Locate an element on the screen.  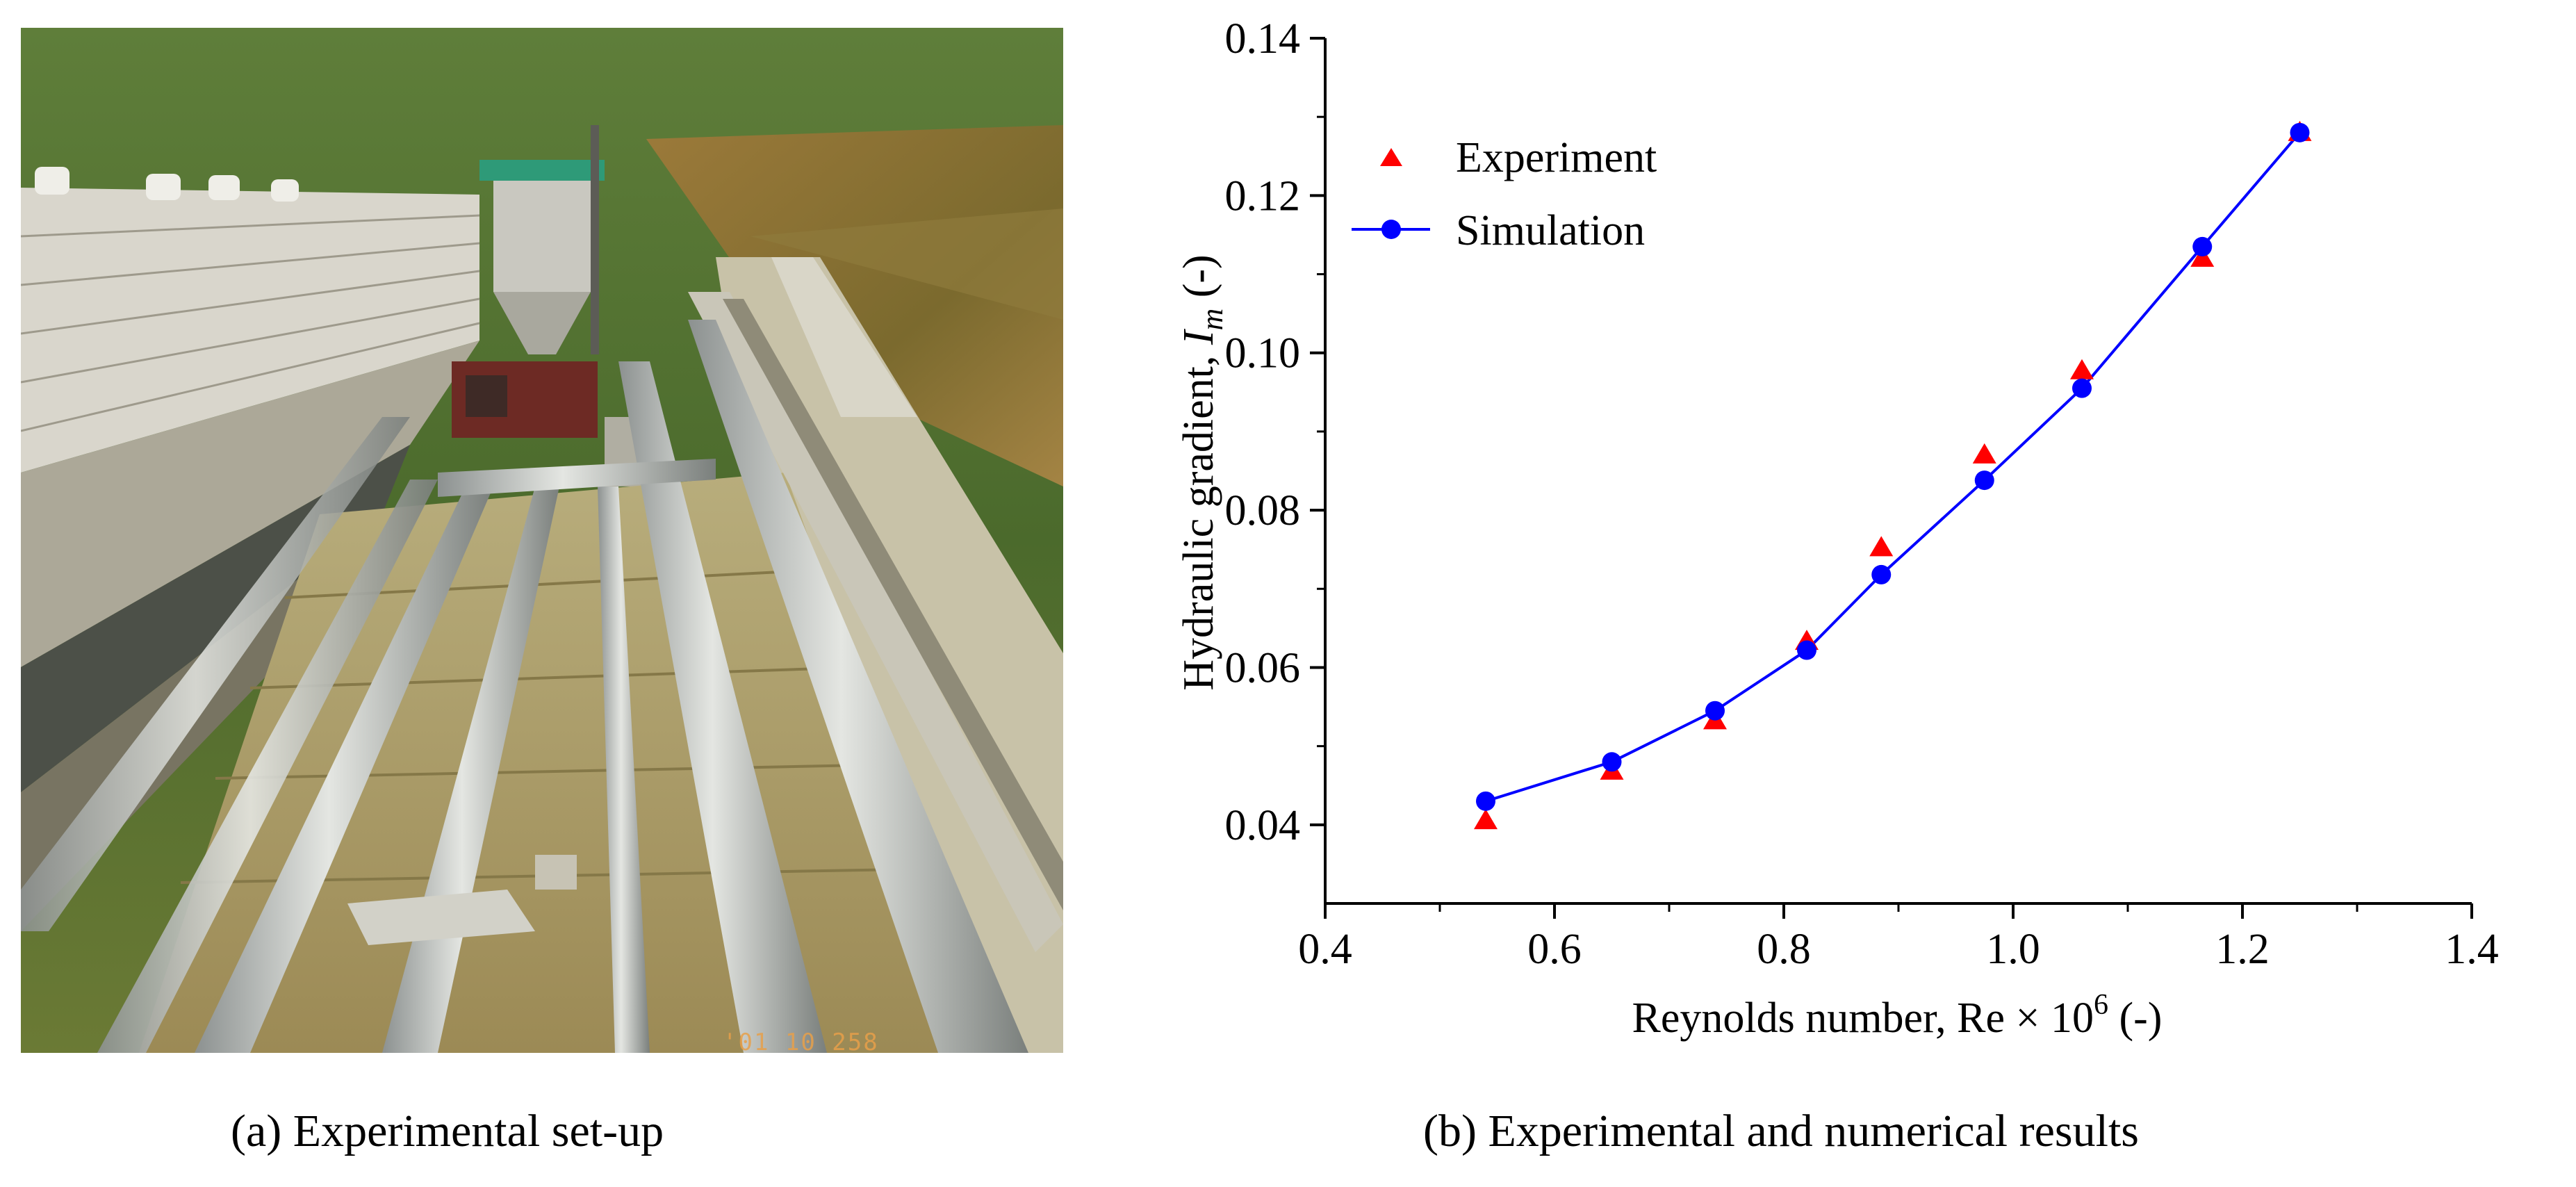
caption-experimental-setup: (a) Experimental set-up is located at coordinates (447, 1131).